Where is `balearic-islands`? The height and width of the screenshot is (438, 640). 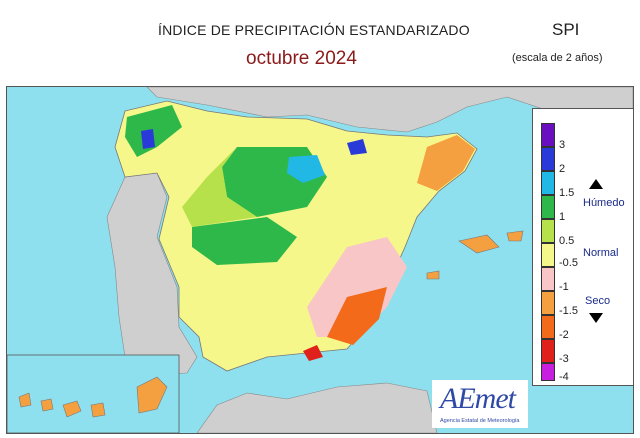
balearic-islands is located at coordinates (475, 255).